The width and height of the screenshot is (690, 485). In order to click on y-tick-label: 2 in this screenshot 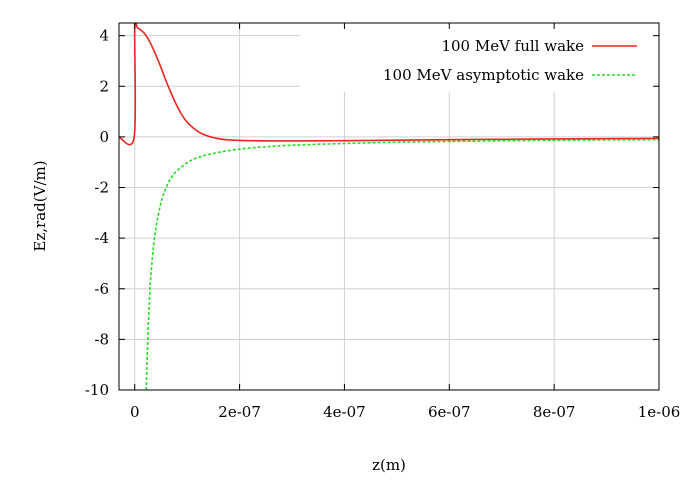, I will do `click(104, 86)`.